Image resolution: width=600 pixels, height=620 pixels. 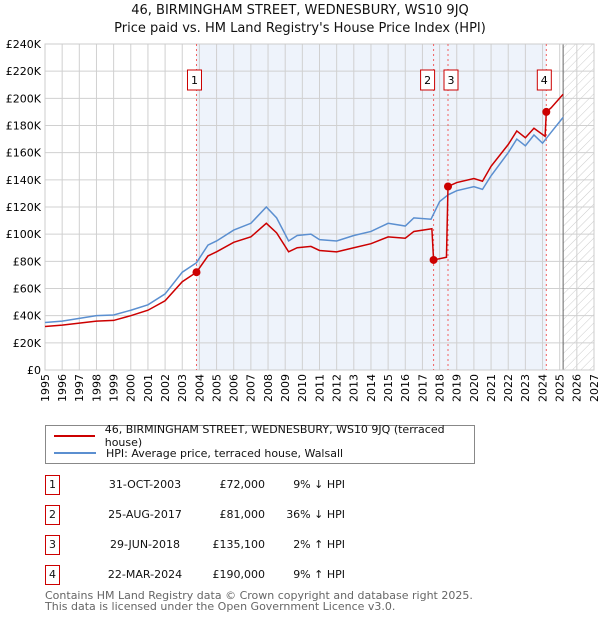 I want to click on y-tick-label: £160K, so click(x=24, y=153).